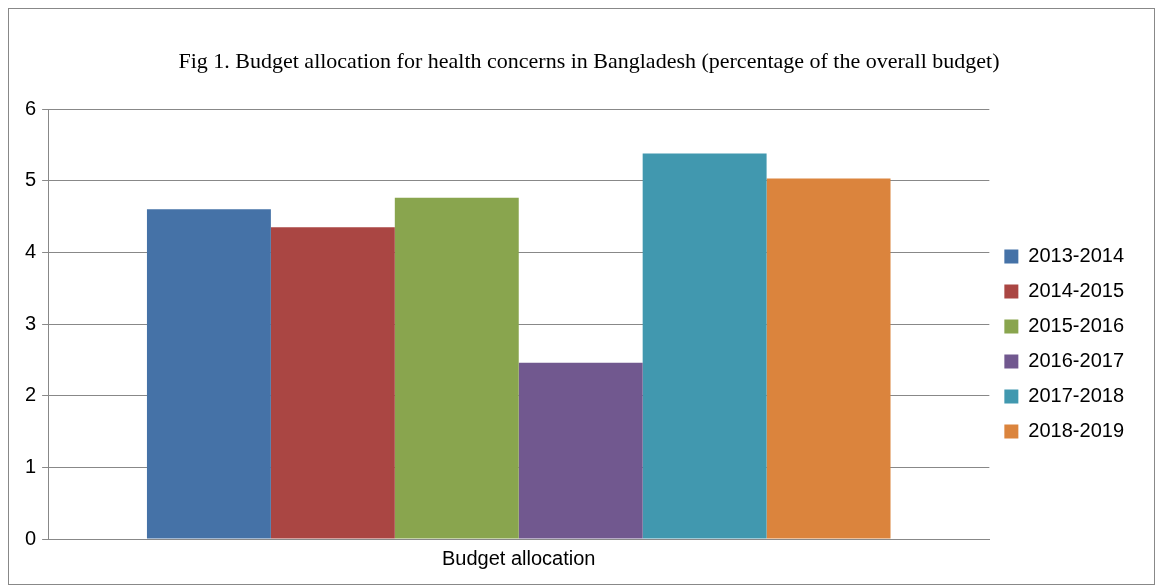 The width and height of the screenshot is (1155, 585). I want to click on legend-label: 2014-2015, so click(1076, 290).